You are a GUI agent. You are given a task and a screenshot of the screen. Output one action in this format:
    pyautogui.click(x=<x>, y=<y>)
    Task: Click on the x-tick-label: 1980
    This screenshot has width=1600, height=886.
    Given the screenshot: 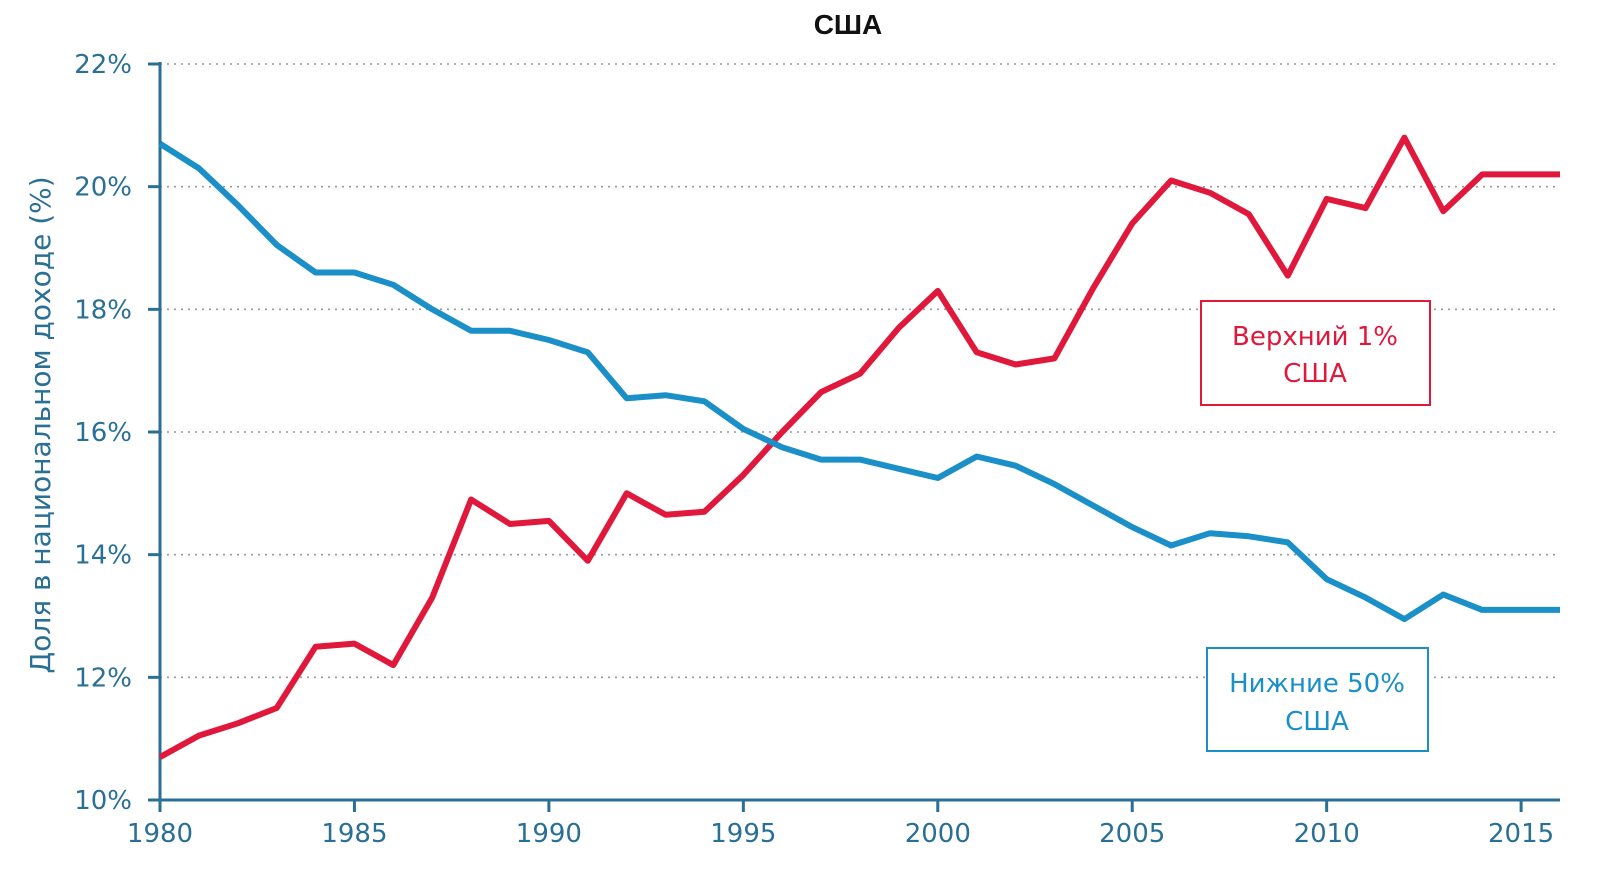 What is the action you would take?
    pyautogui.click(x=160, y=834)
    